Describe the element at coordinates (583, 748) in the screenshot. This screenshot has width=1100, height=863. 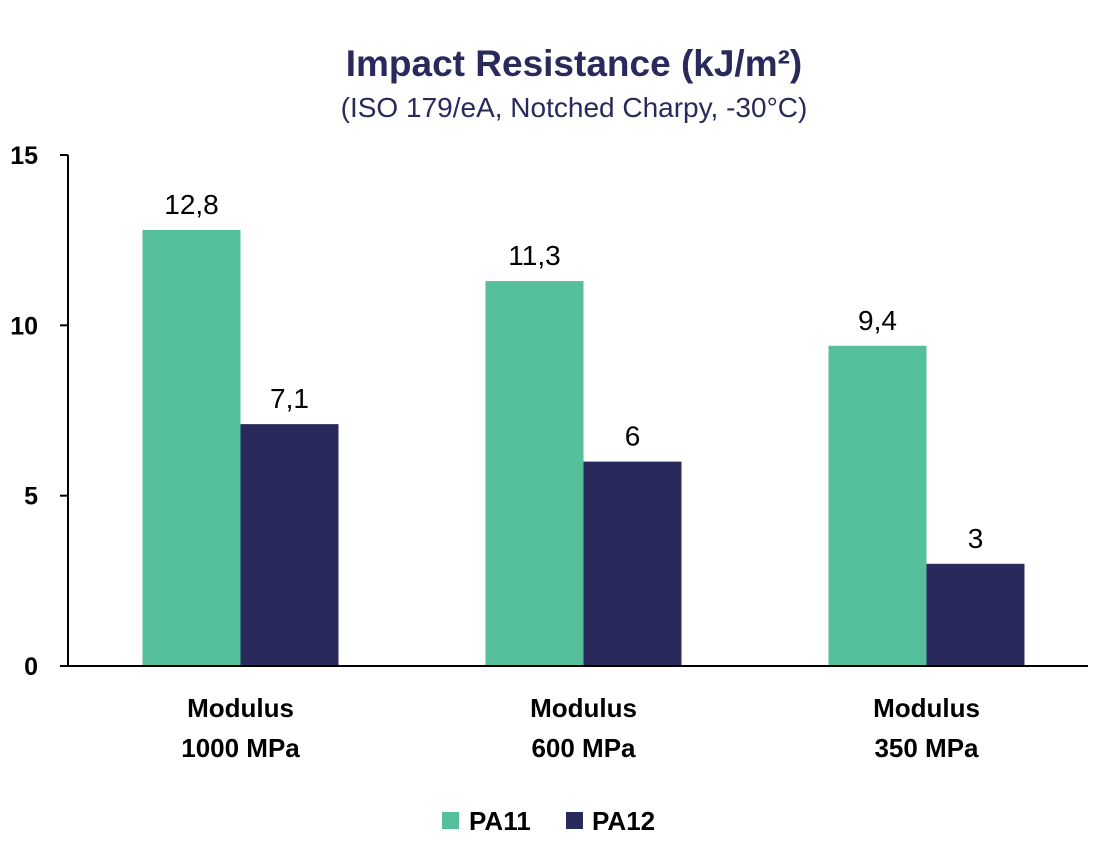
I see `x-tick-label: 600 MPa` at that location.